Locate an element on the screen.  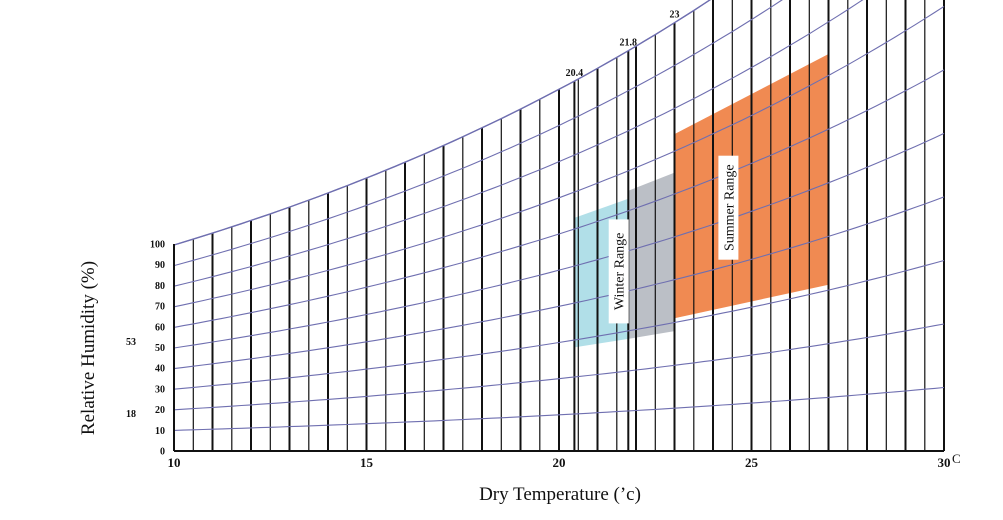
y-tick-label: 80 is located at coordinates (160, 286).